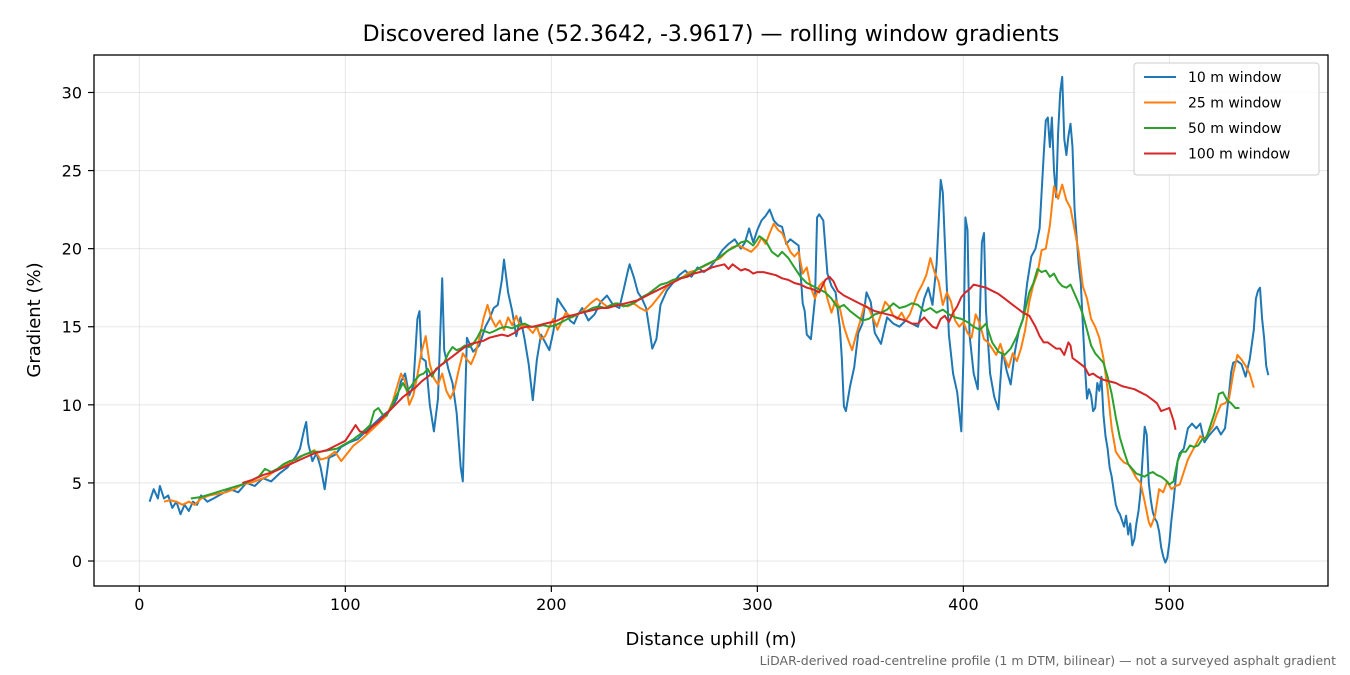  I want to click on y-axis-label: Gradient (%), so click(34, 319).